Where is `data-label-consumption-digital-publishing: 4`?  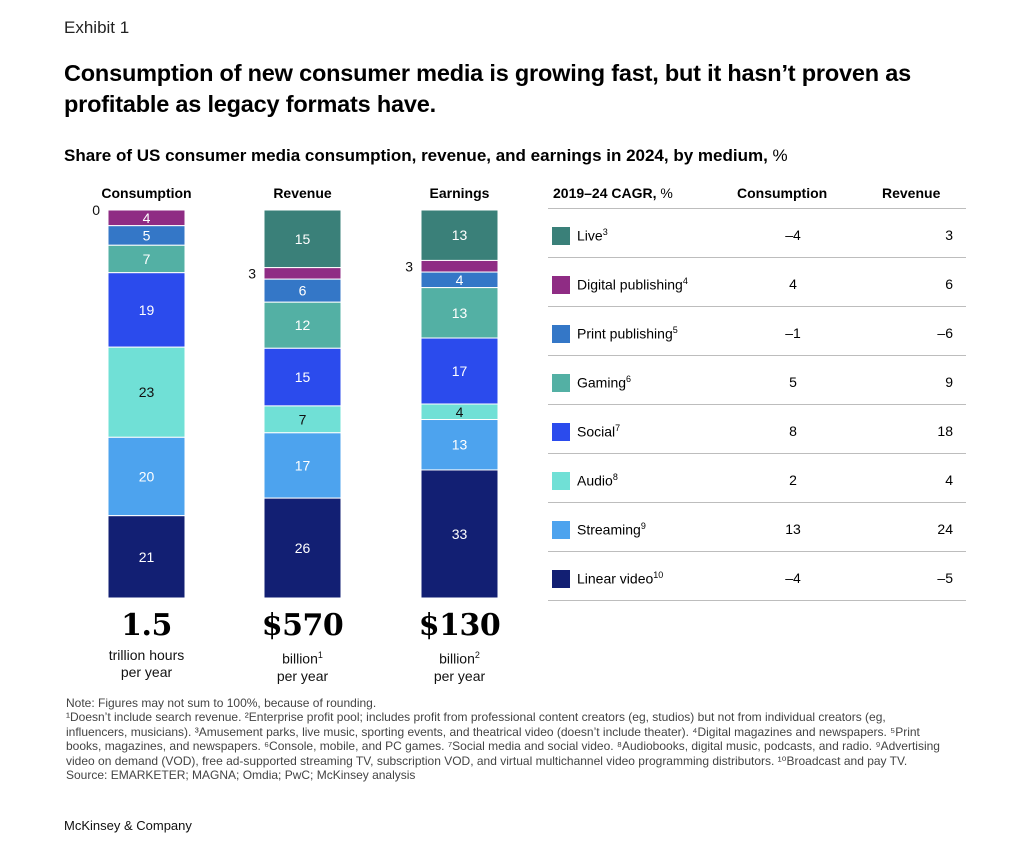
data-label-consumption-digital-publishing: 4 is located at coordinates (147, 218).